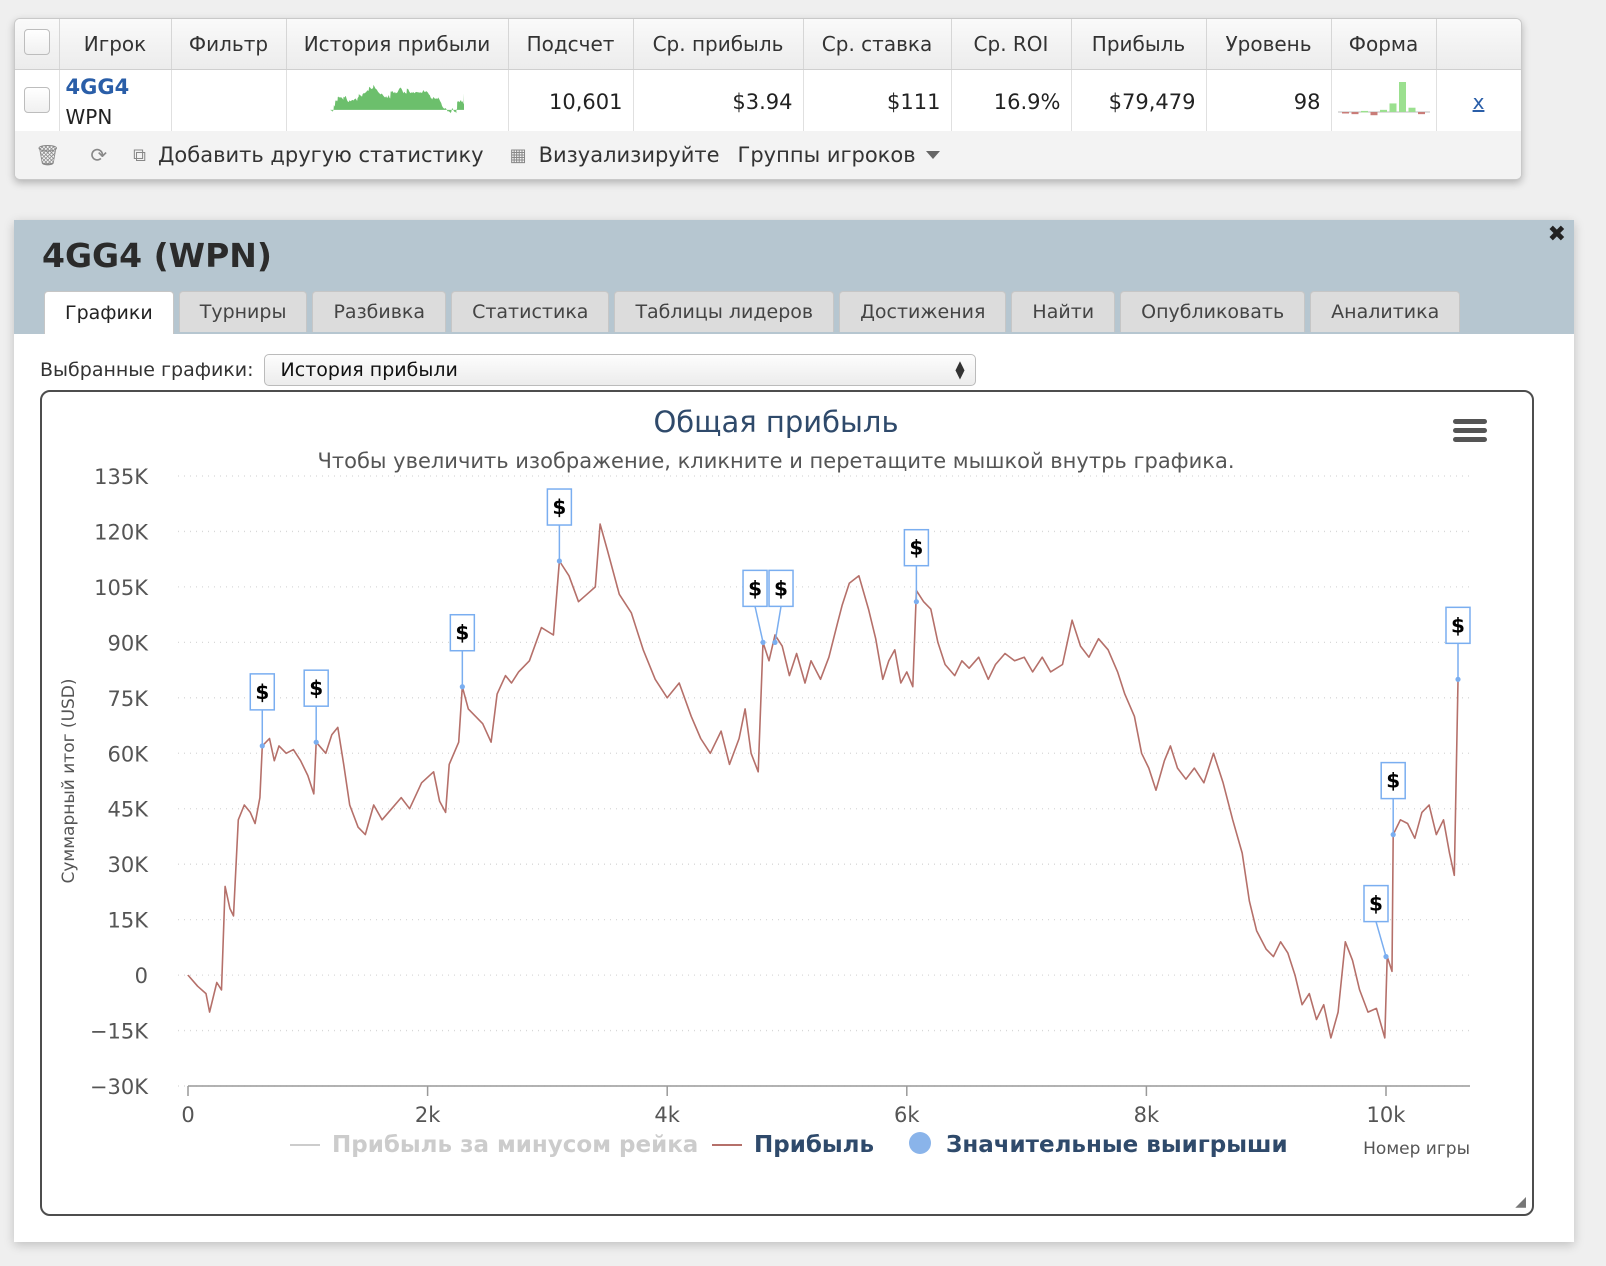 This screenshot has width=1606, height=1266. I want to click on y-tick-label: 0, so click(141, 976).